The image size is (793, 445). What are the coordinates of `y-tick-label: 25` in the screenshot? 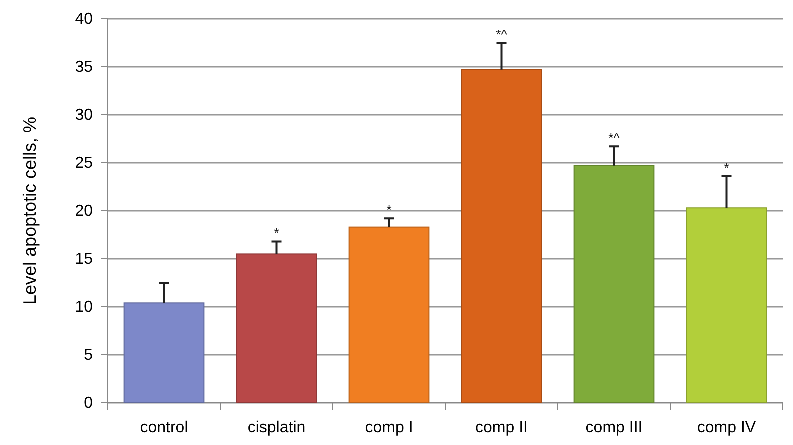 It's located at (84, 163).